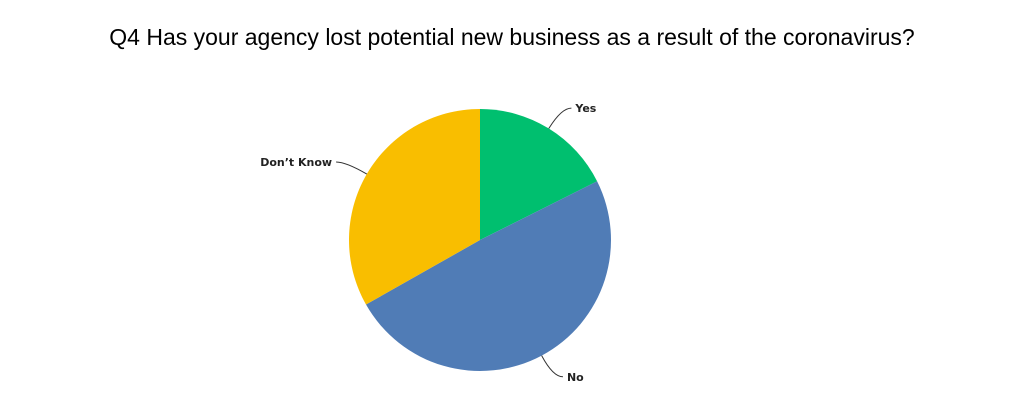 The image size is (1024, 415). Describe the element at coordinates (488, 276) in the screenshot. I see `pie-slice-no` at that location.